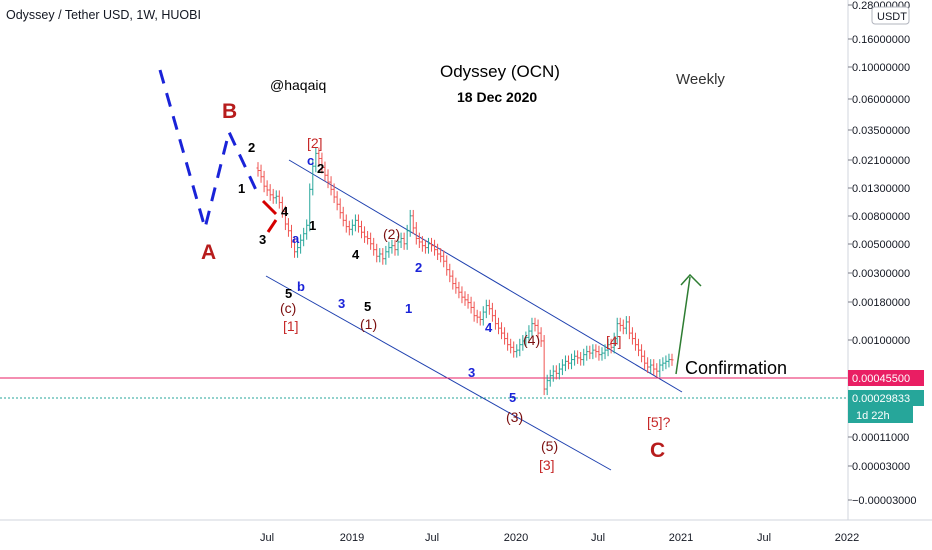 The image size is (932, 550). I want to click on timeframe-label: Weekly, so click(700, 79).